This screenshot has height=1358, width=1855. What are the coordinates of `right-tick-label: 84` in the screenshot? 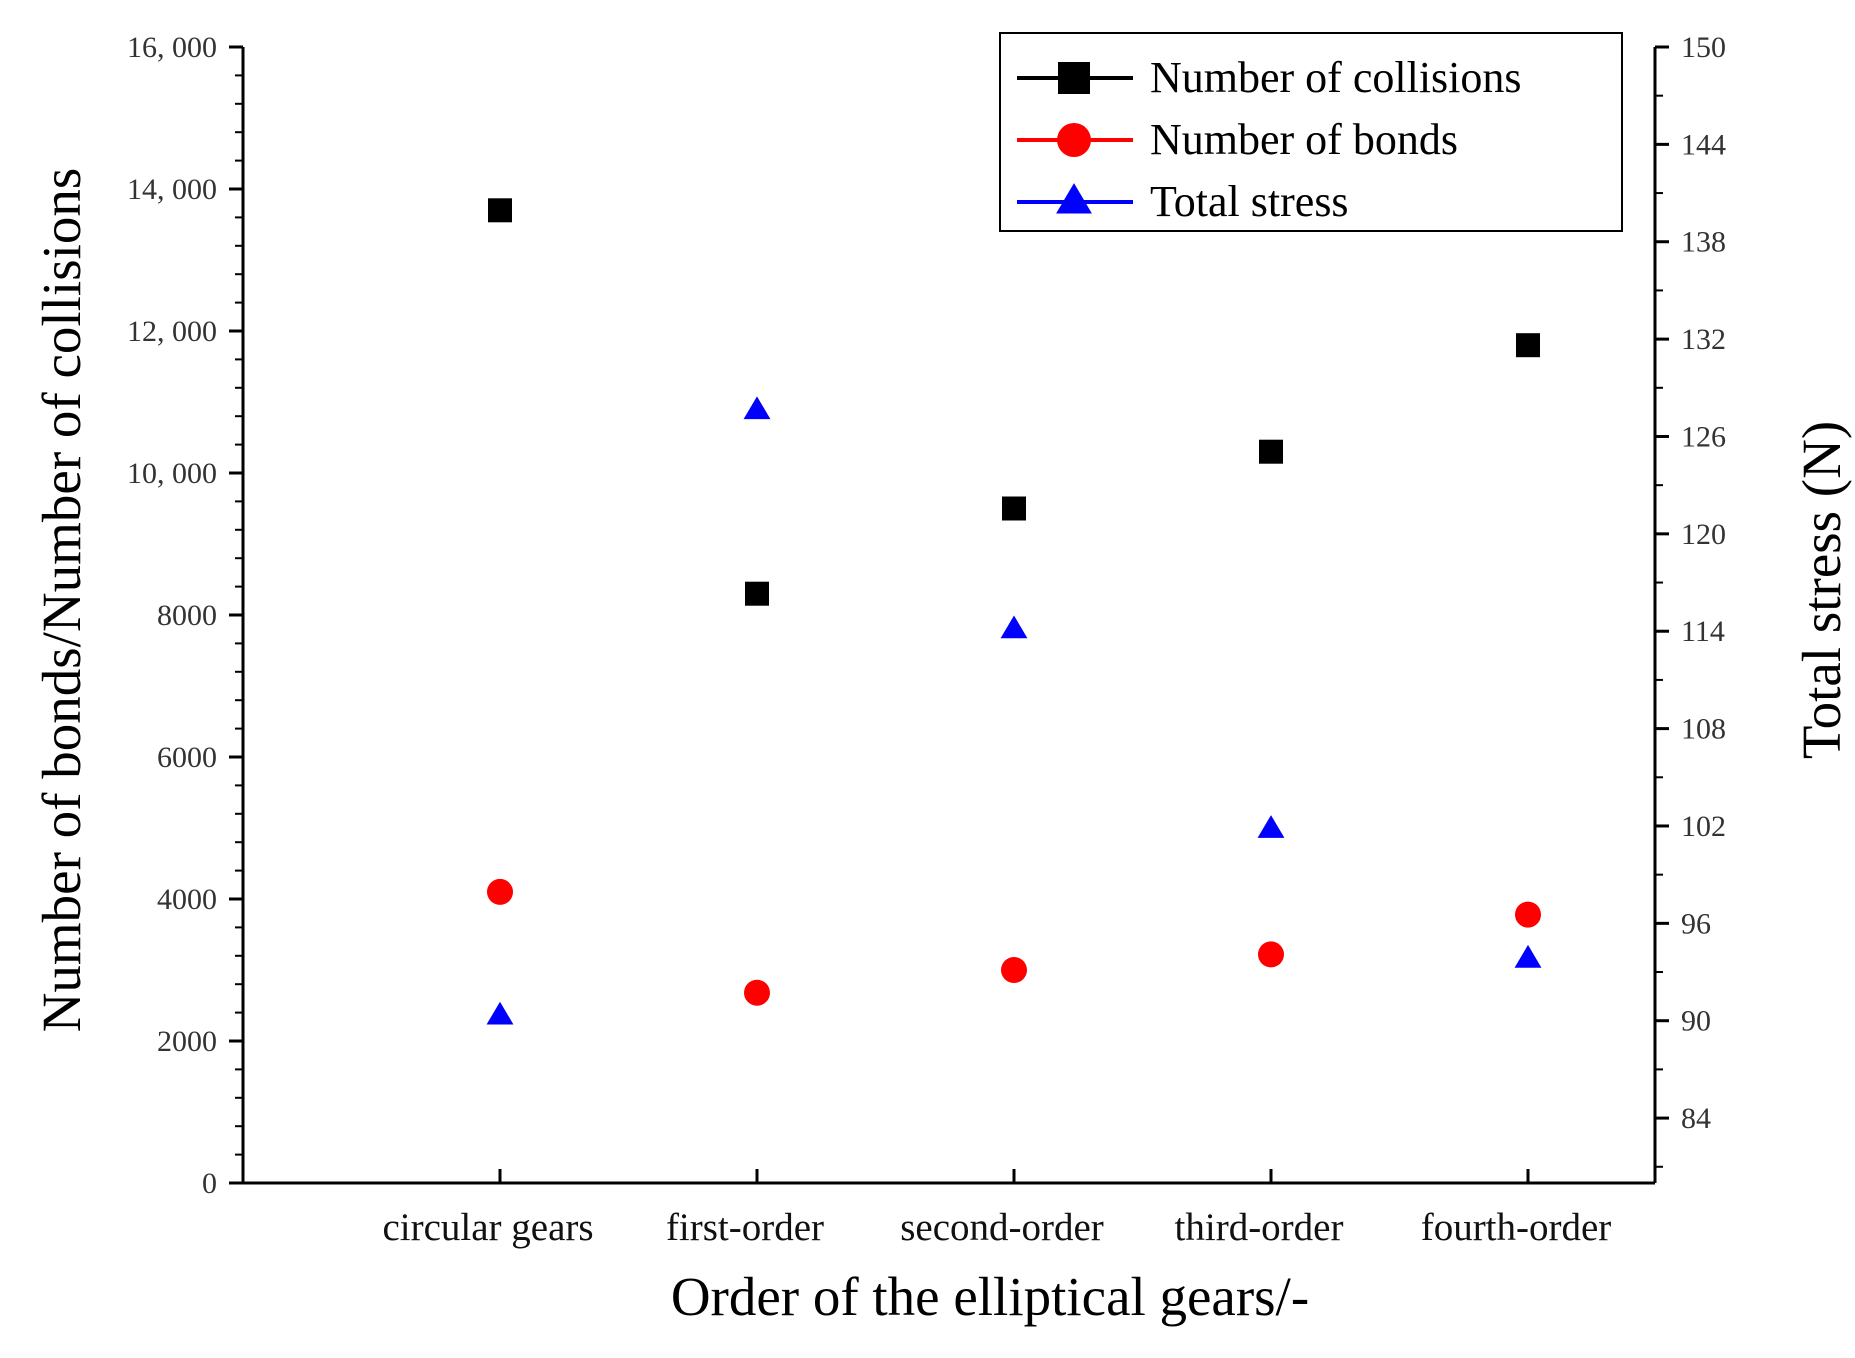 It's located at (1696, 1118).